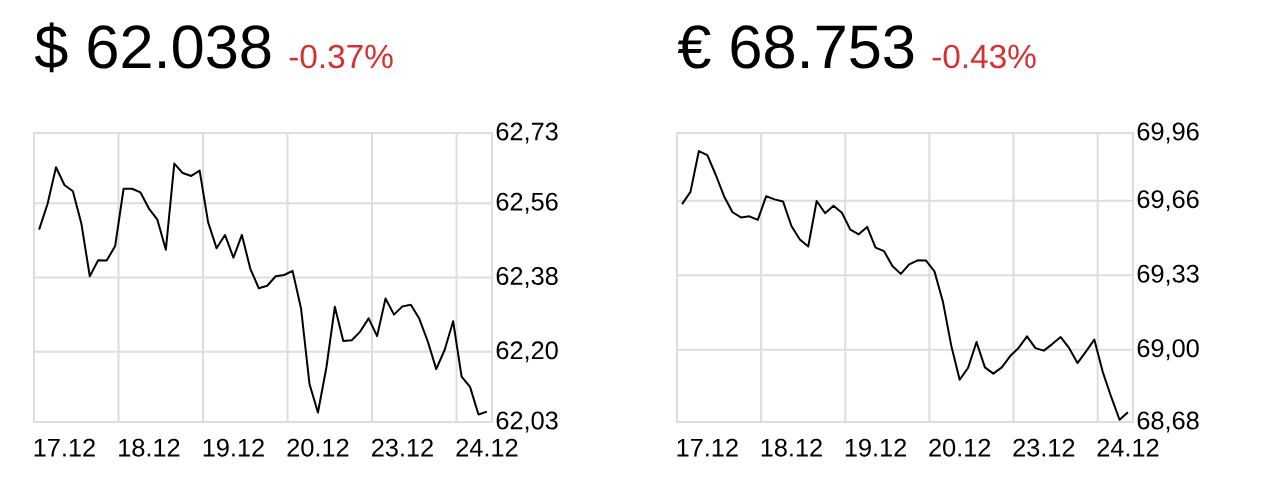  Describe the element at coordinates (527, 422) in the screenshot. I see `y-tick-label: 62,03` at that location.